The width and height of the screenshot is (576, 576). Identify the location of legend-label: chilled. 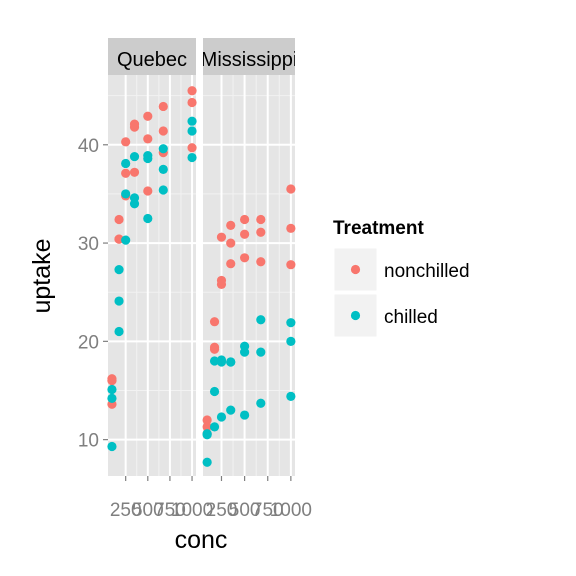
(411, 317).